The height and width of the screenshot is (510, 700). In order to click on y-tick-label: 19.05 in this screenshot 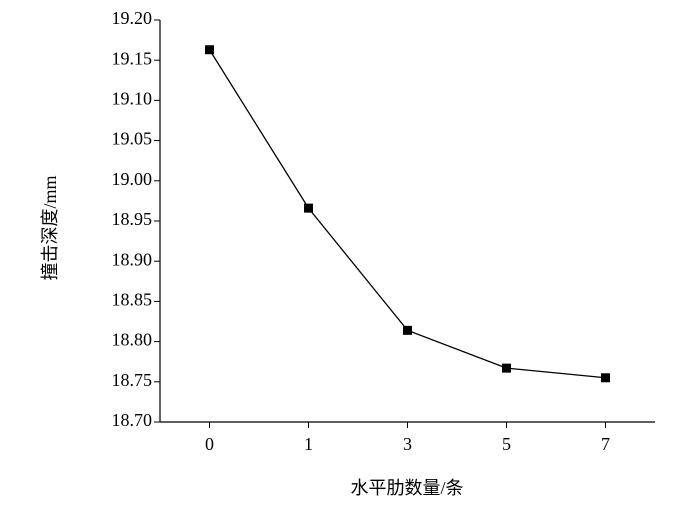, I will do `click(132, 139)`.